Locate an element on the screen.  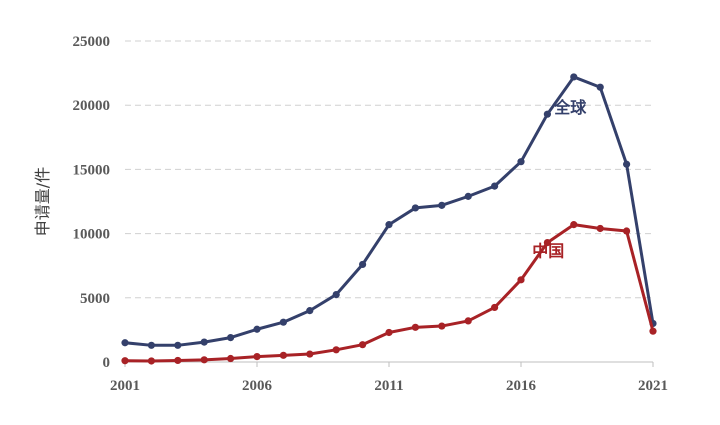
x-tick-label: 2001 is located at coordinates (125, 386).